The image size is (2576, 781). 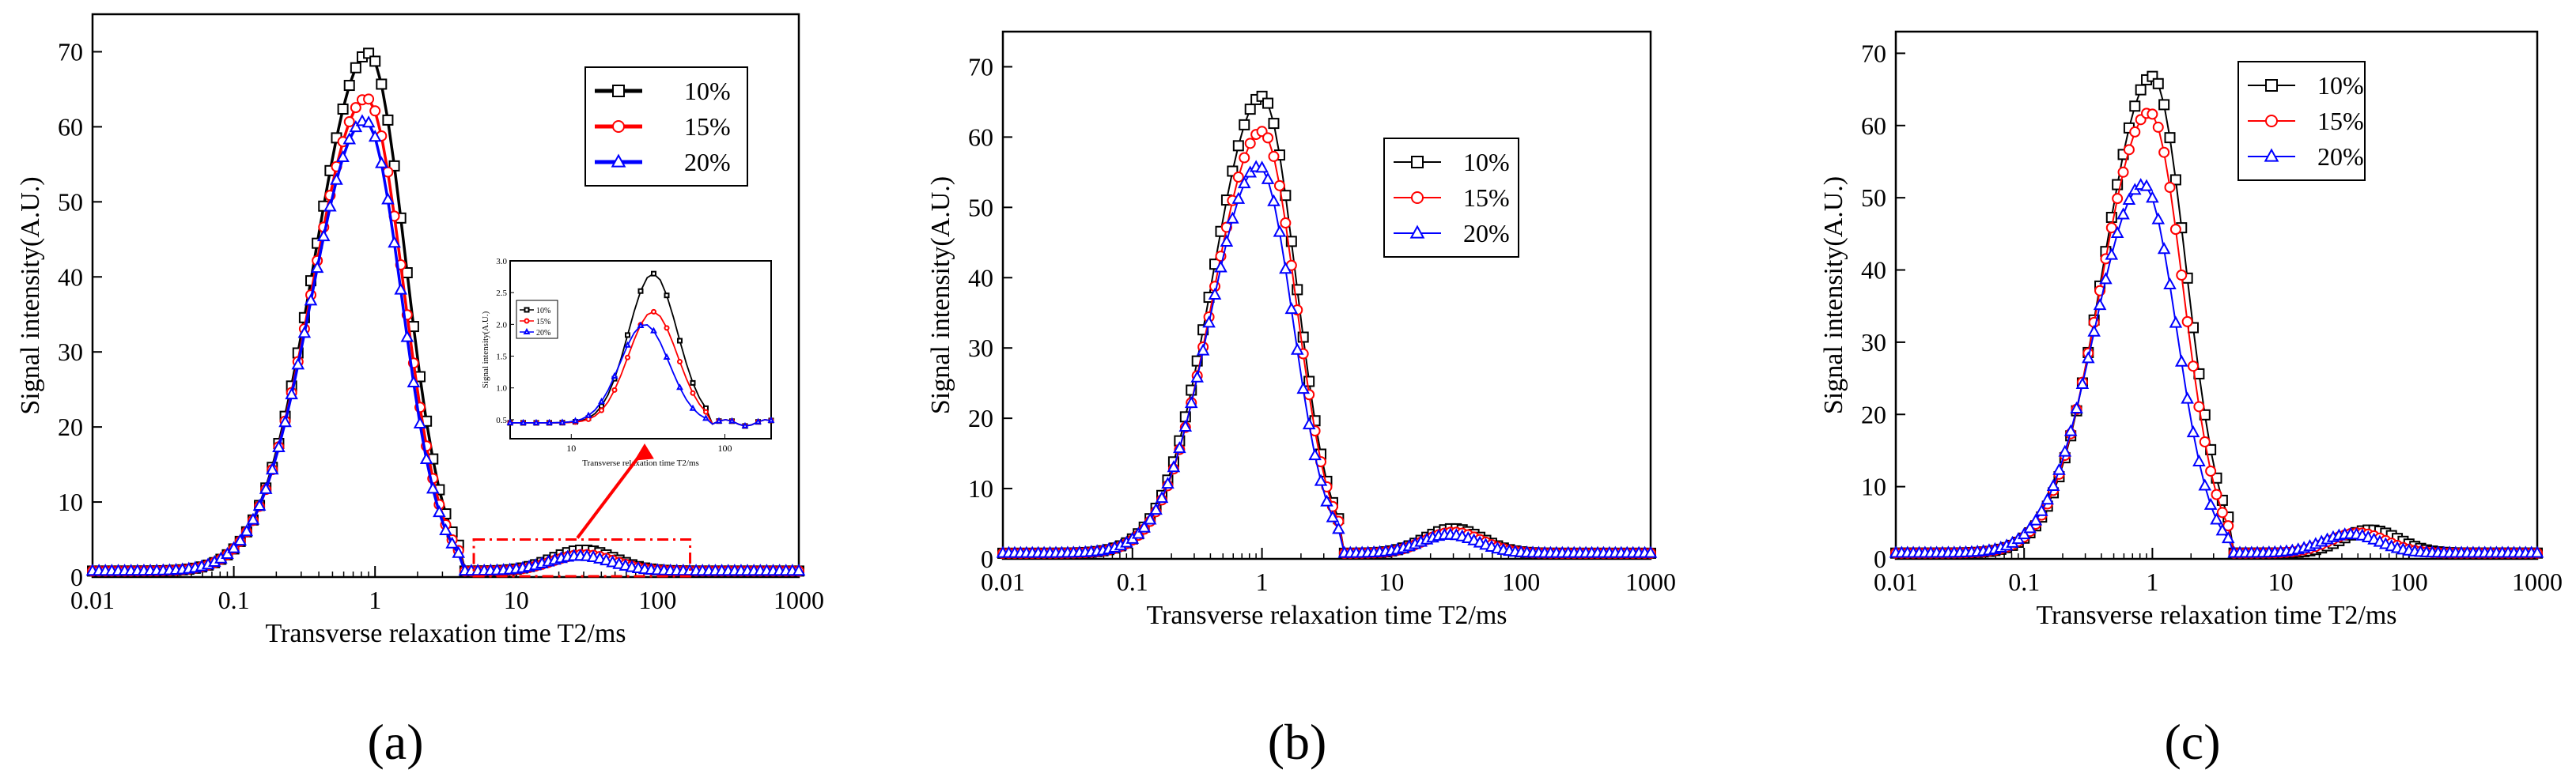 What do you see at coordinates (71, 352) in the screenshot?
I see `y-tick-label: 30` at bounding box center [71, 352].